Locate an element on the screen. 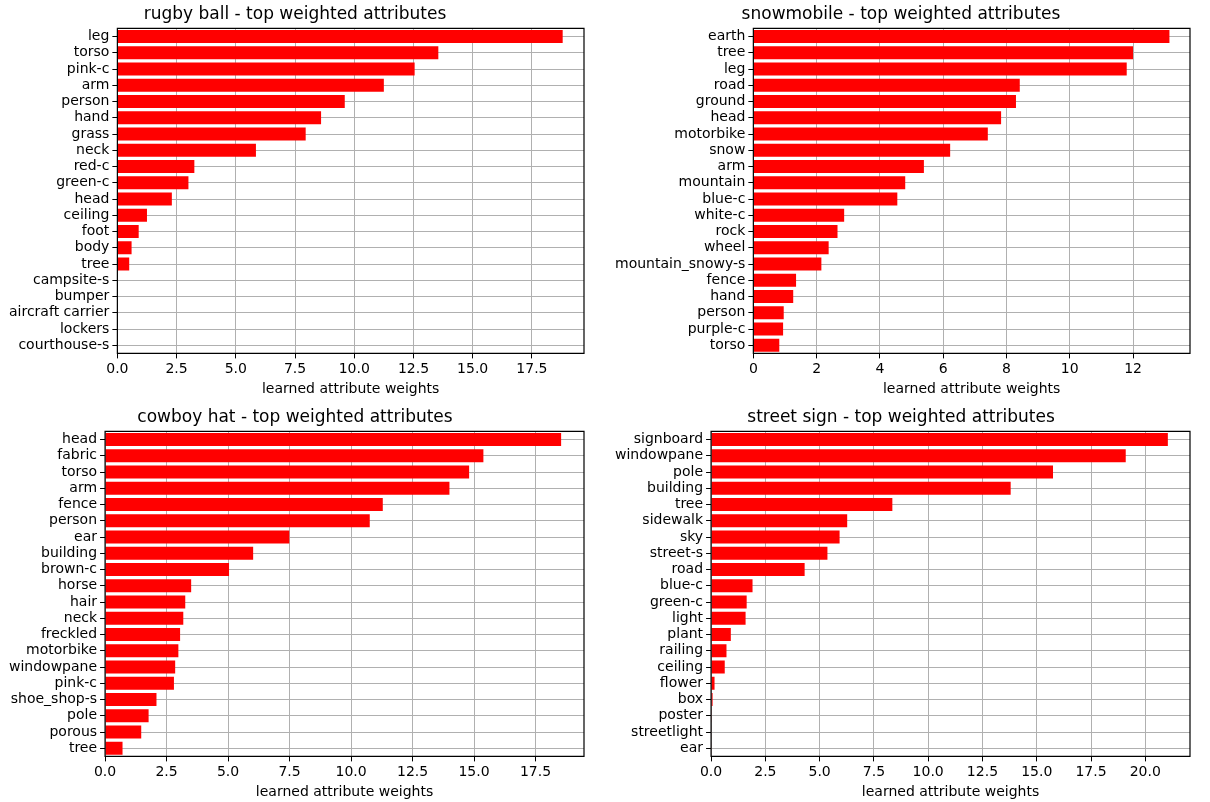  chart-title: cowboy hat - top weighted attributes is located at coordinates (295, 415).